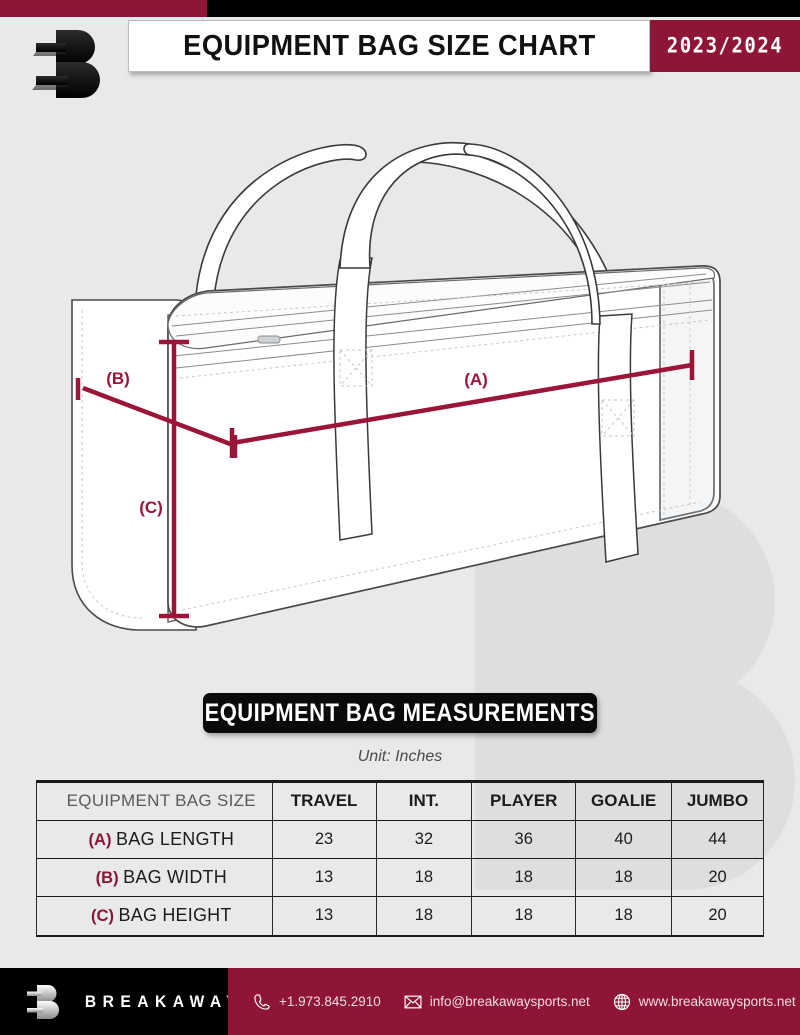 The height and width of the screenshot is (1035, 800). I want to click on row-tag-c: (C), so click(102, 916).